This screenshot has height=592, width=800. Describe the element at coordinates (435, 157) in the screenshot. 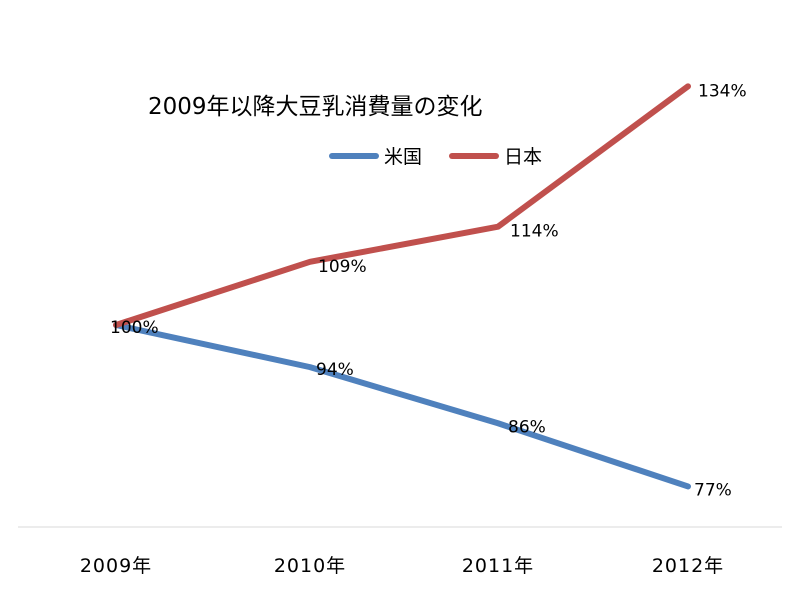

I see `legend: 米国 日本` at that location.